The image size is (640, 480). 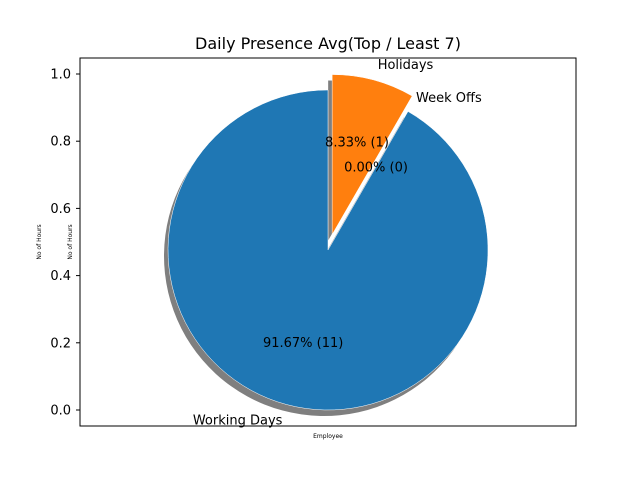 What do you see at coordinates (328, 436) in the screenshot?
I see `x-axis-label: Employee` at bounding box center [328, 436].